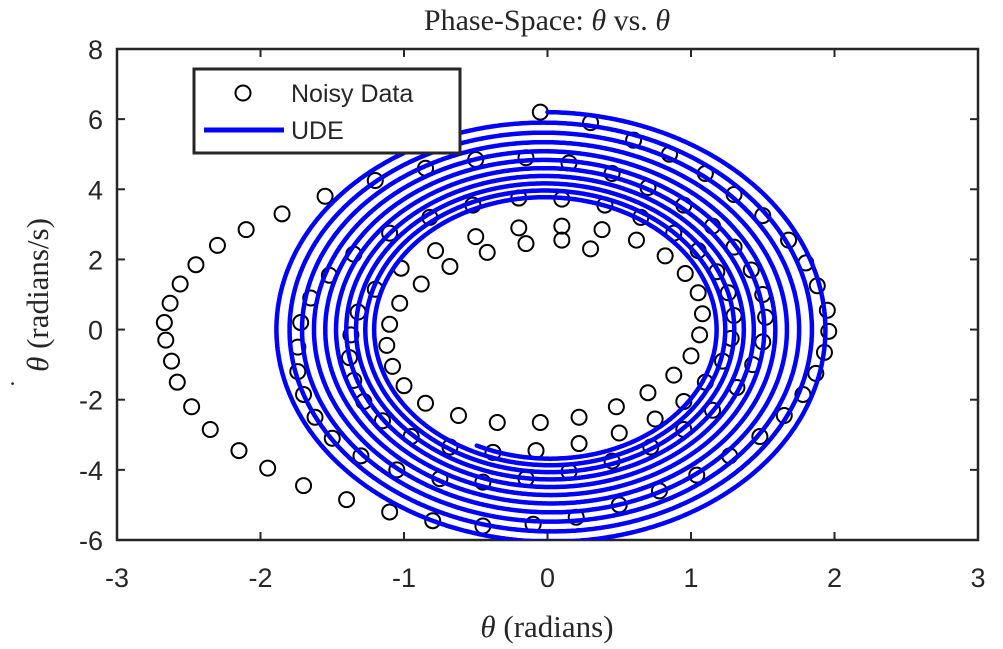  I want to click on legend-label-ude: UDE, so click(317, 131).